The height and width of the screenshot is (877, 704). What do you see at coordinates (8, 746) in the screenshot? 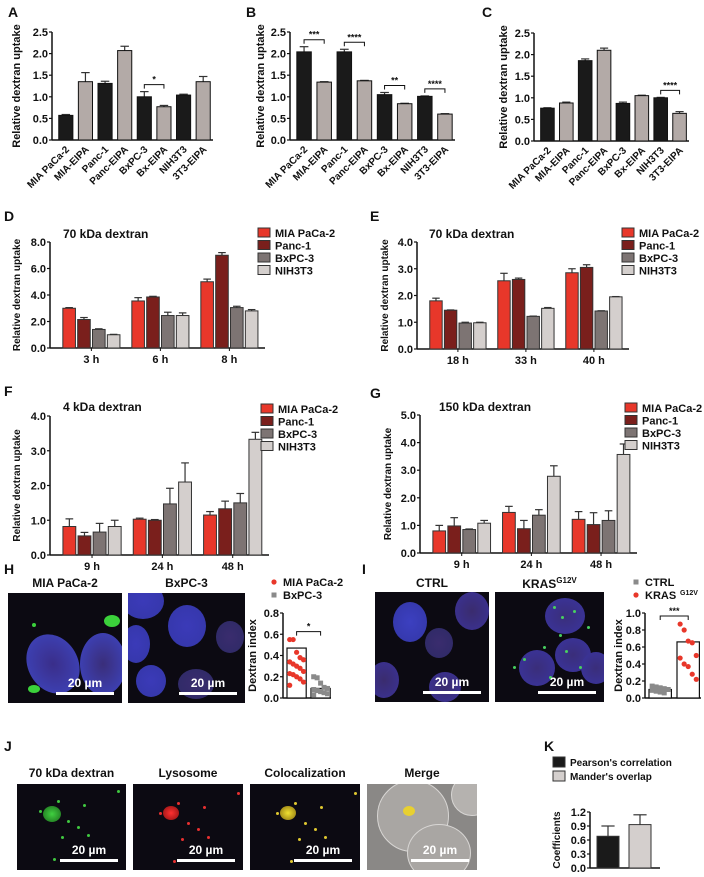
I see `panel-label-j: J` at bounding box center [8, 746].